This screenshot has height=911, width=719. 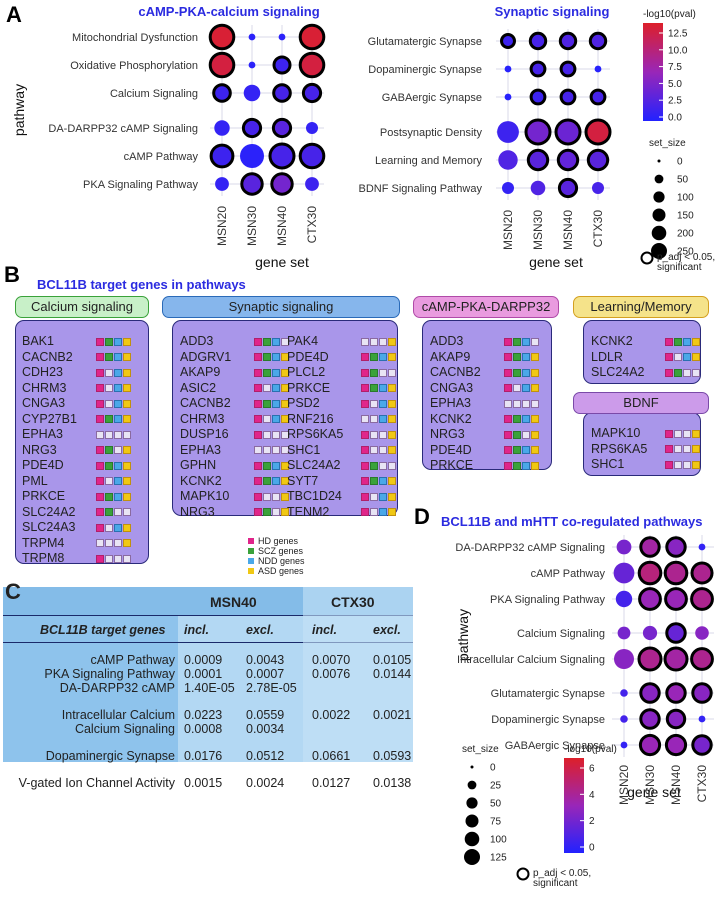 What do you see at coordinates (154, 94) in the screenshot?
I see `row-label-calcium-signaling: Calcium Signaling` at bounding box center [154, 94].